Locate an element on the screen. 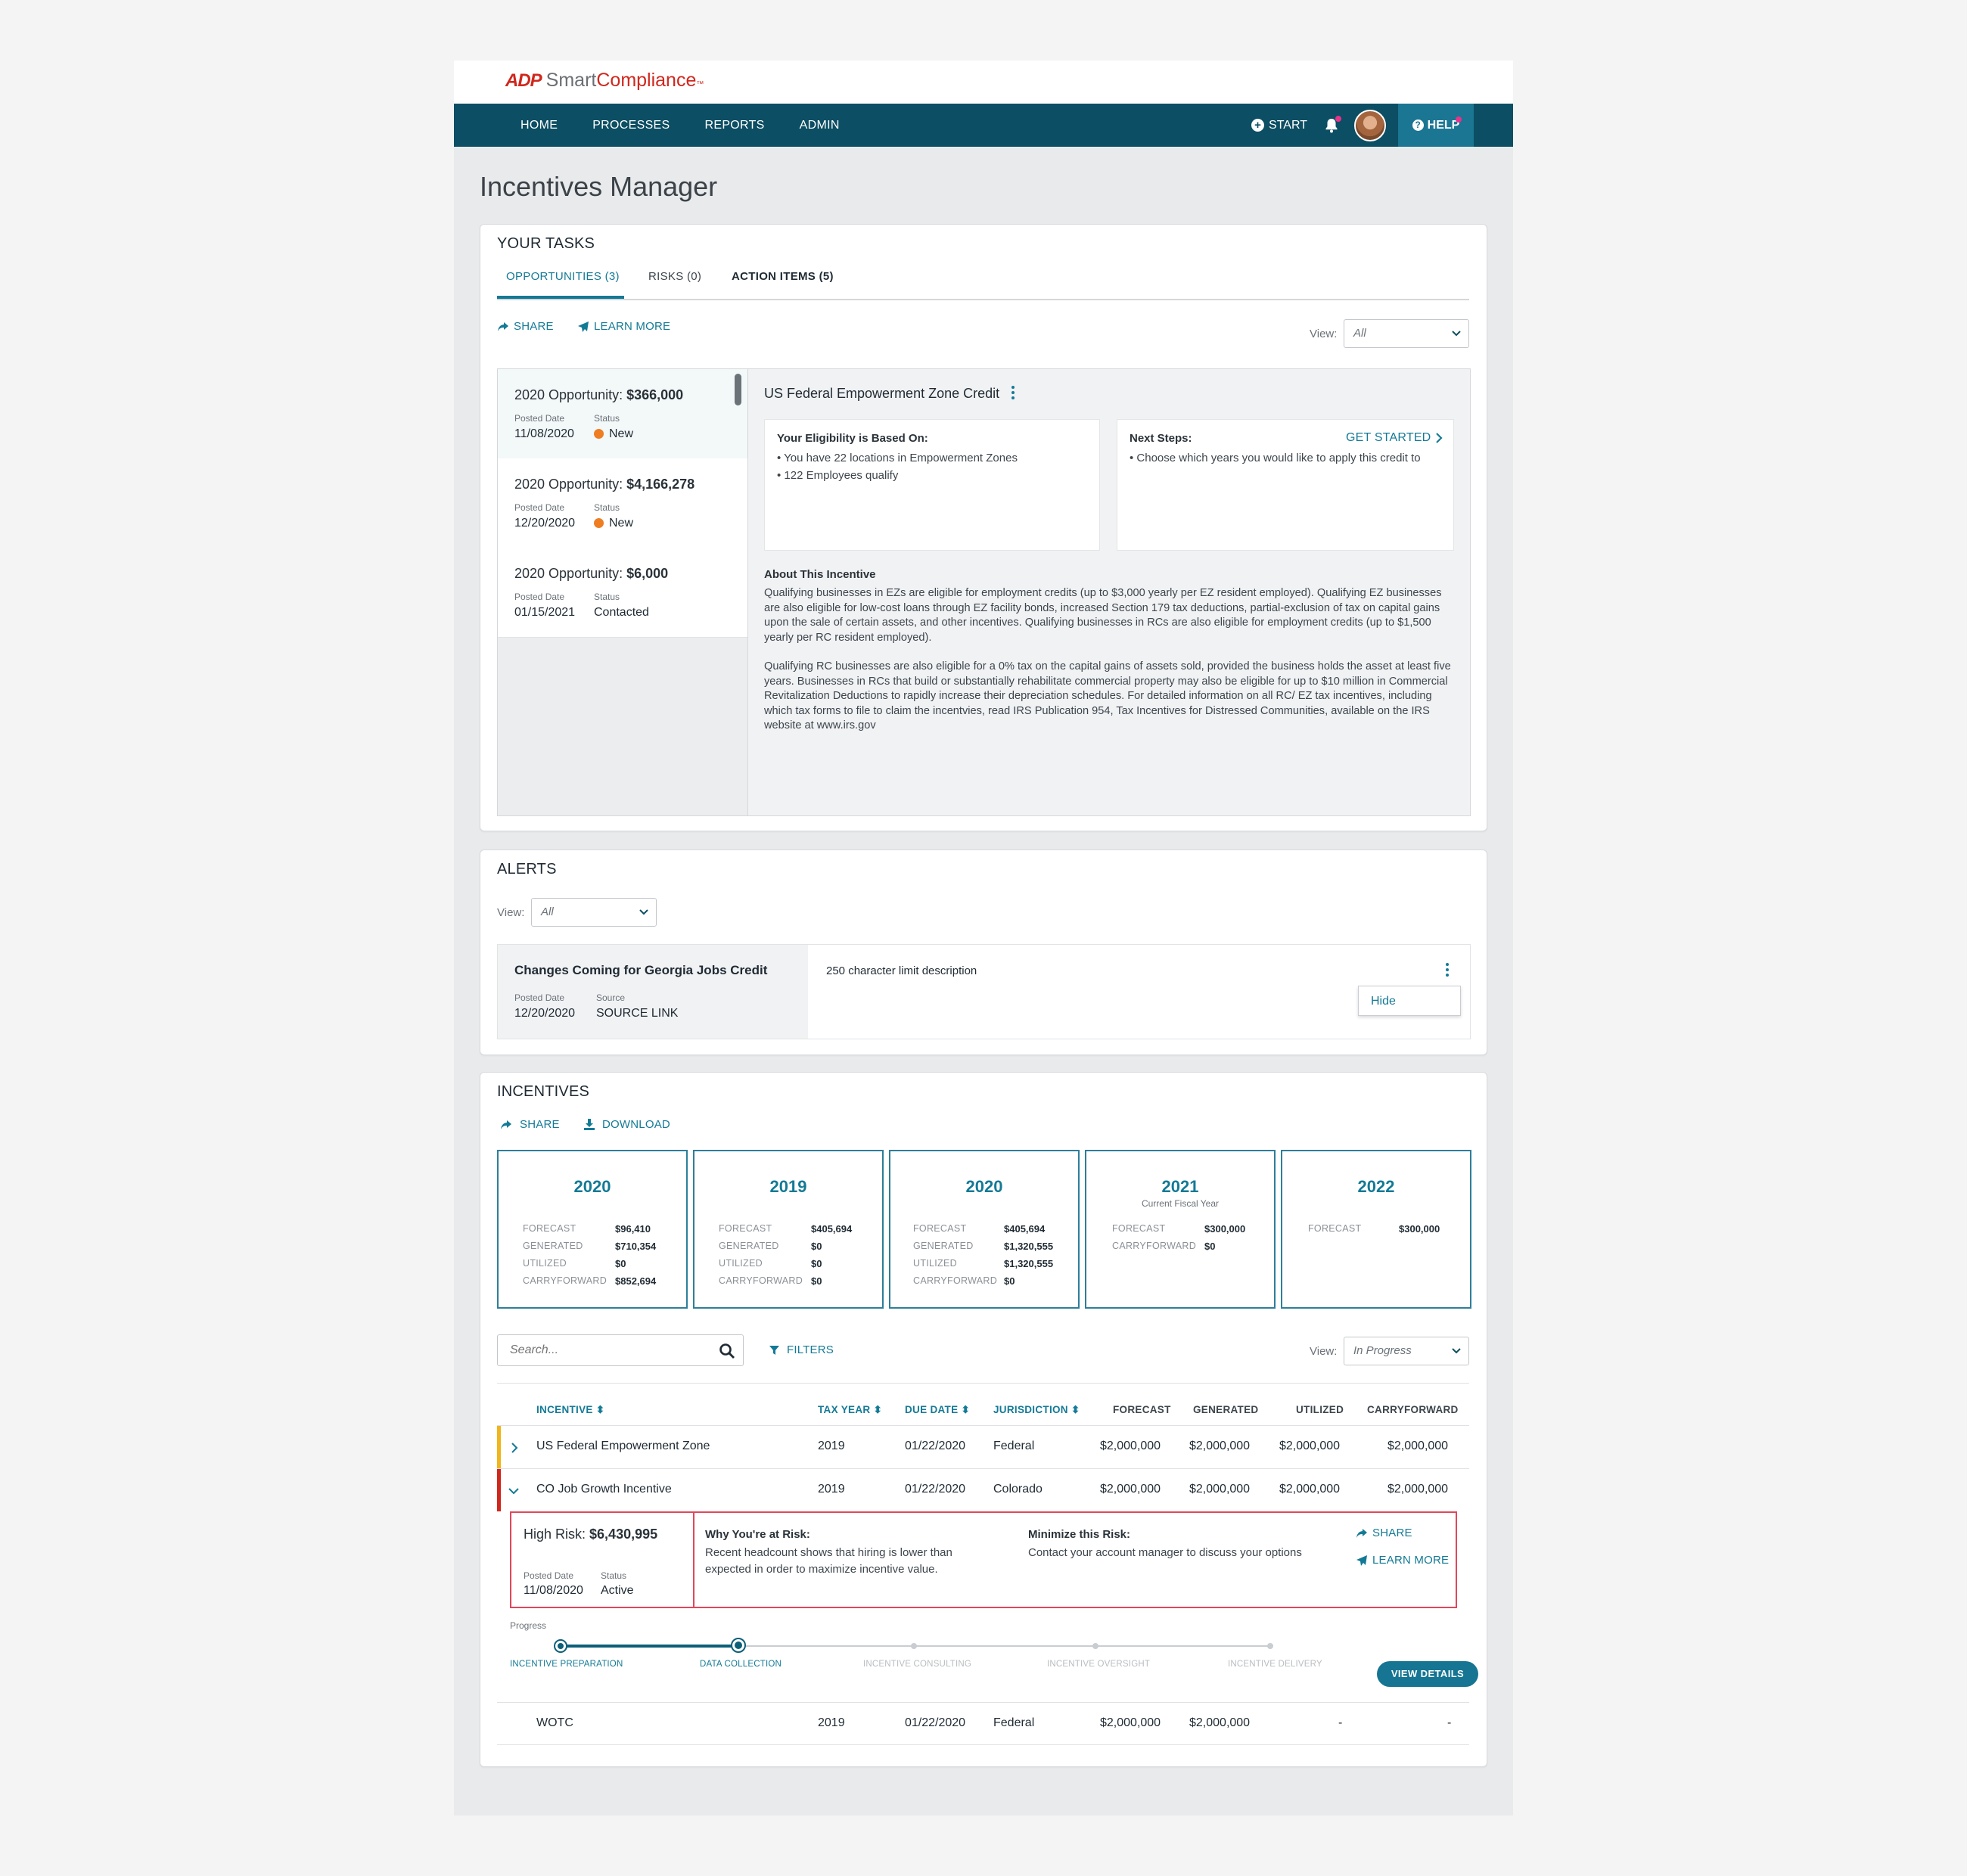 The height and width of the screenshot is (1876, 1967). tab-opportunities: OPPORTUNITIES (3) is located at coordinates (563, 276).